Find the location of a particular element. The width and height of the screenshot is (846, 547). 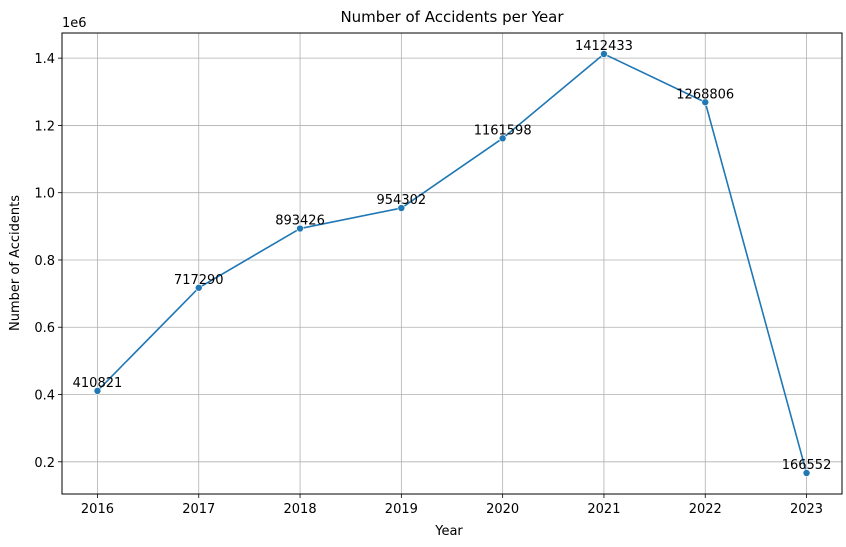

y-tick-label: 1.0 is located at coordinates (44, 194).